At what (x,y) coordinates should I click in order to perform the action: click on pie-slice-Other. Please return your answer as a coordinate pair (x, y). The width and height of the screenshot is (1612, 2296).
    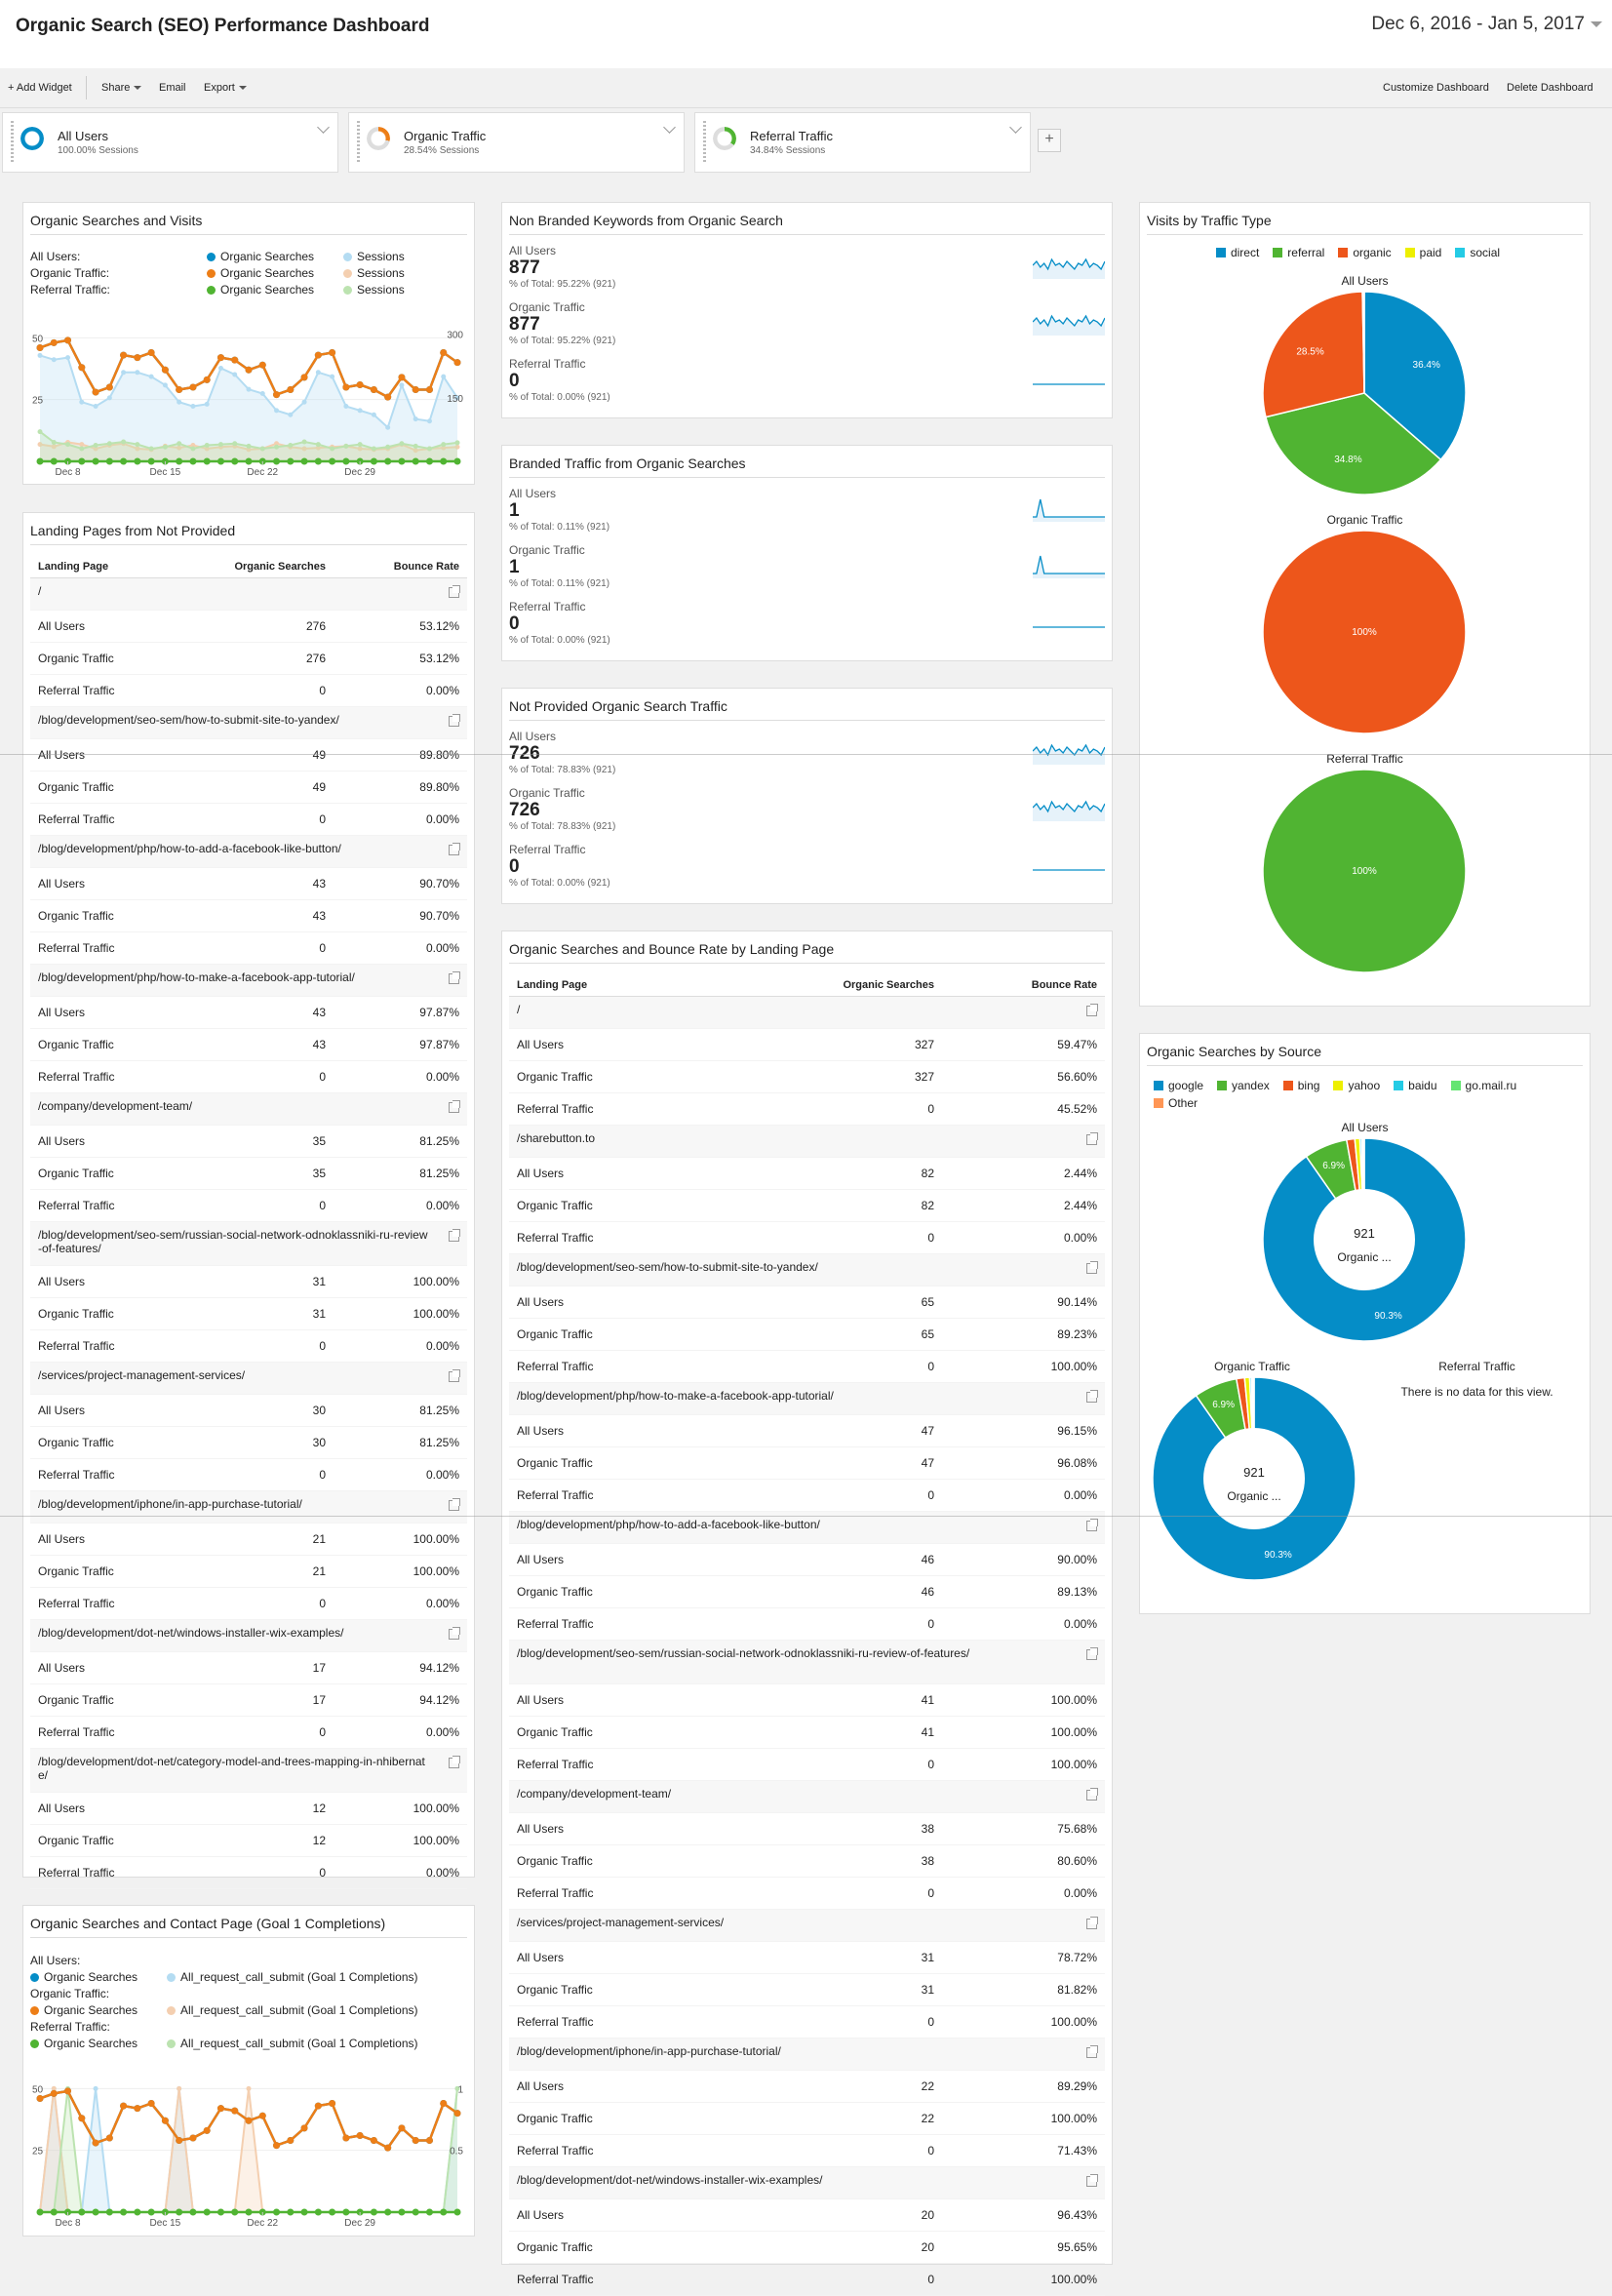
    Looking at the image, I should click on (1363, 1189).